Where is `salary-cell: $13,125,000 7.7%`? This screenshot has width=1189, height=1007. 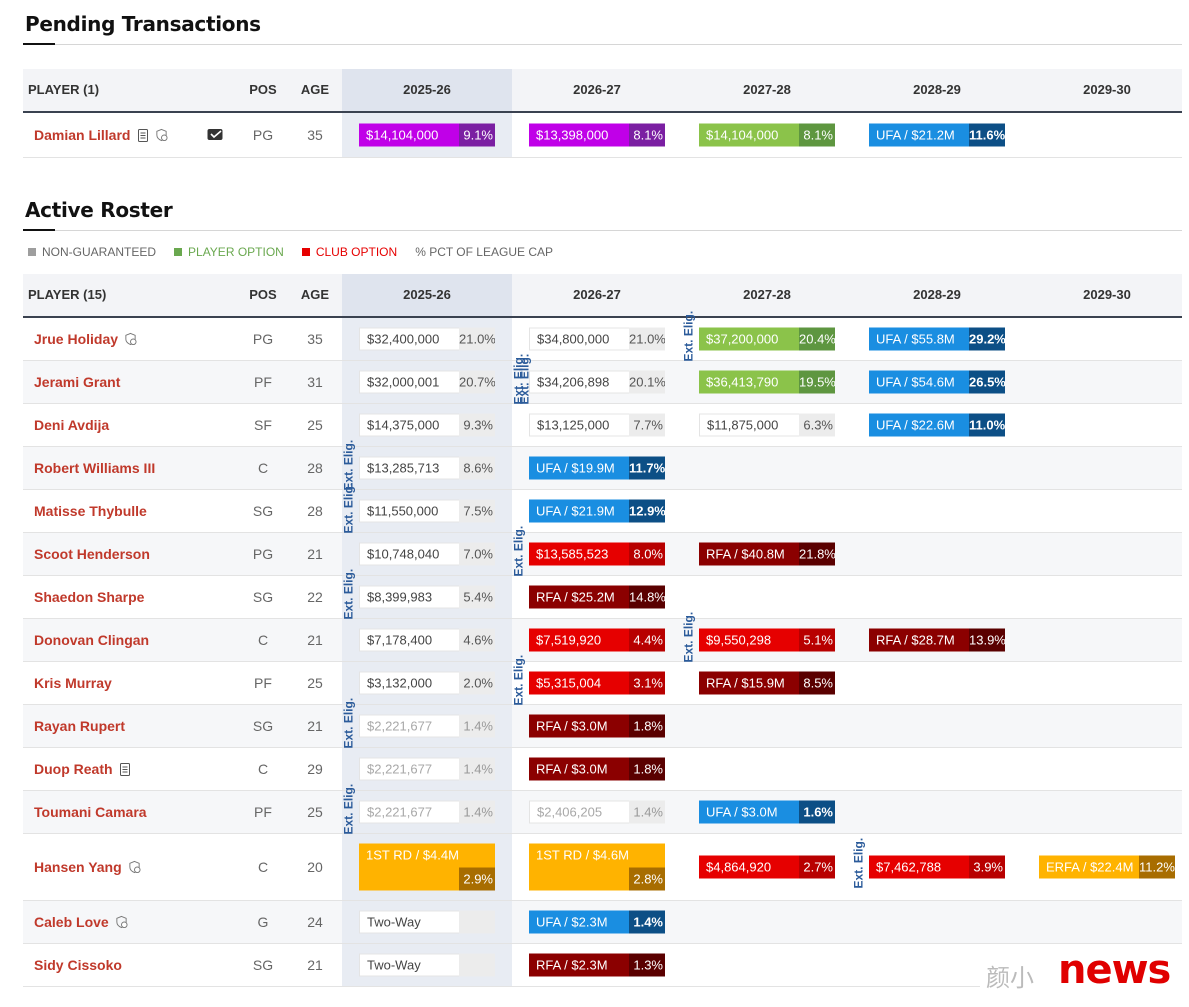 salary-cell: $13,125,000 7.7% is located at coordinates (597, 425).